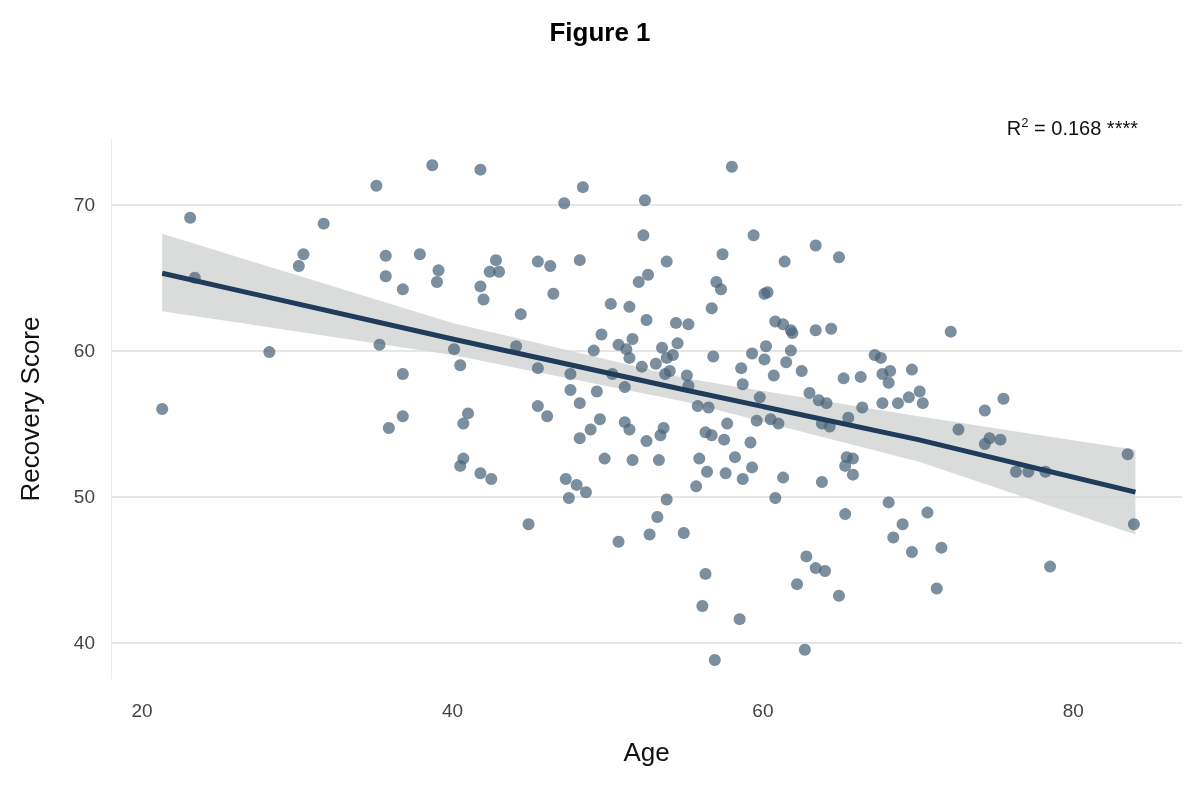 This screenshot has height=800, width=1200. I want to click on x-tick-label: 60, so click(763, 710).